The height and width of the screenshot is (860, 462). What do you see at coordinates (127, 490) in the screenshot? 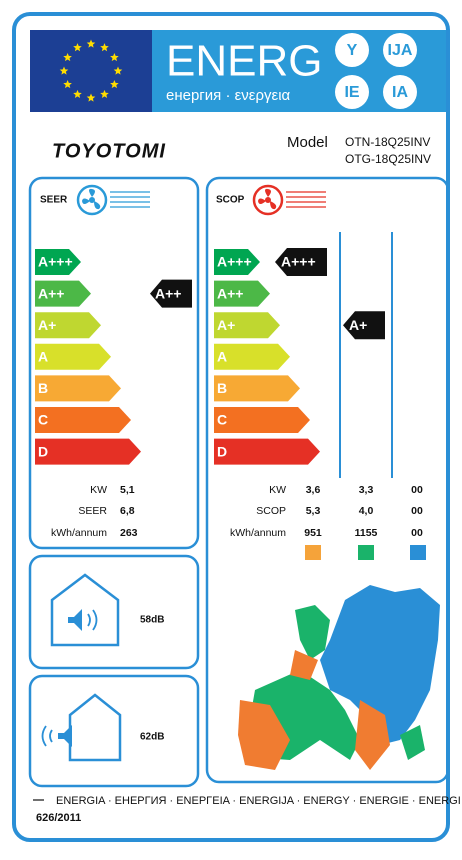
I see `row-value: 5,1` at bounding box center [127, 490].